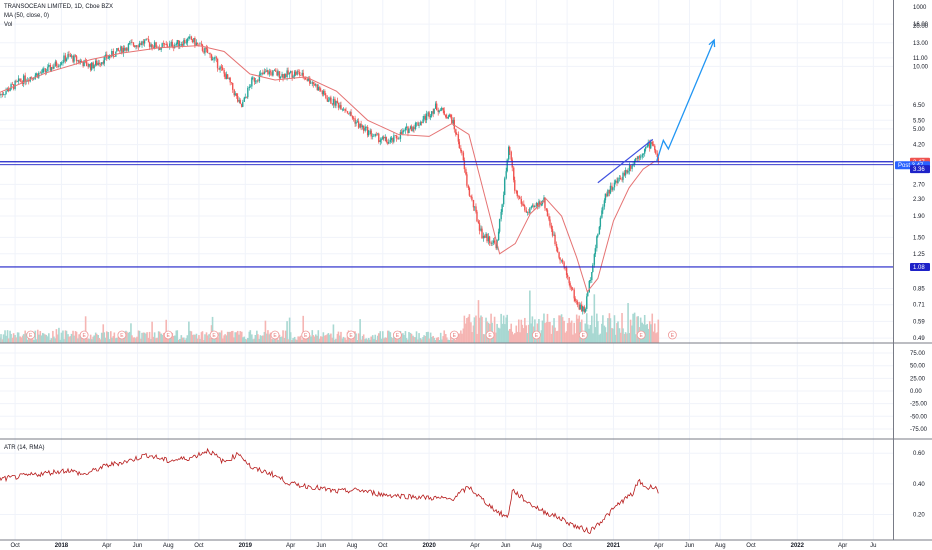 The width and height of the screenshot is (932, 550). I want to click on time-tick: Apr, so click(474, 546).